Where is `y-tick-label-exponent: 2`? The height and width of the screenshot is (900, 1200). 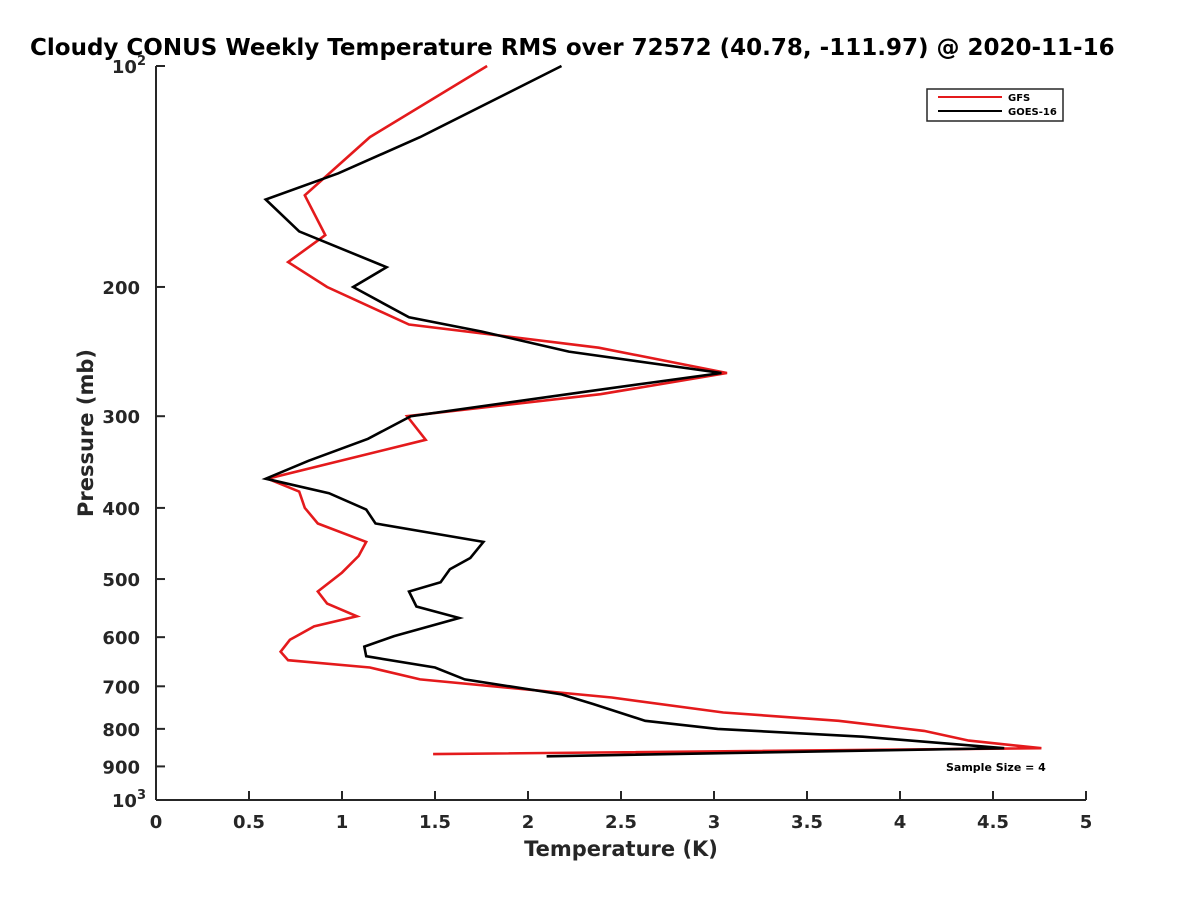 y-tick-label-exponent: 2 is located at coordinates (141, 61).